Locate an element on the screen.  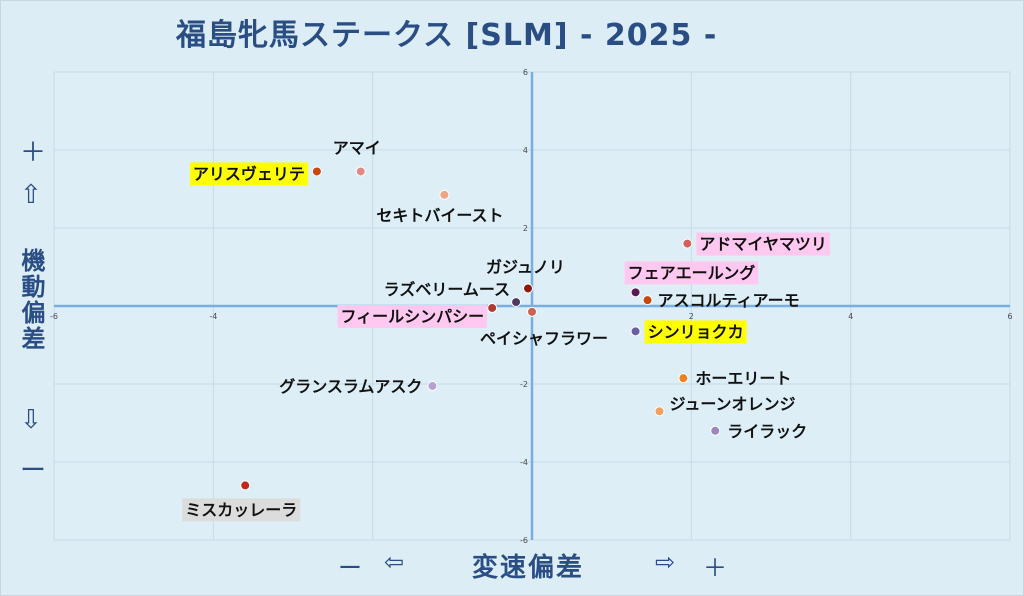
point-label: ラズベリームース is located at coordinates (447, 289).